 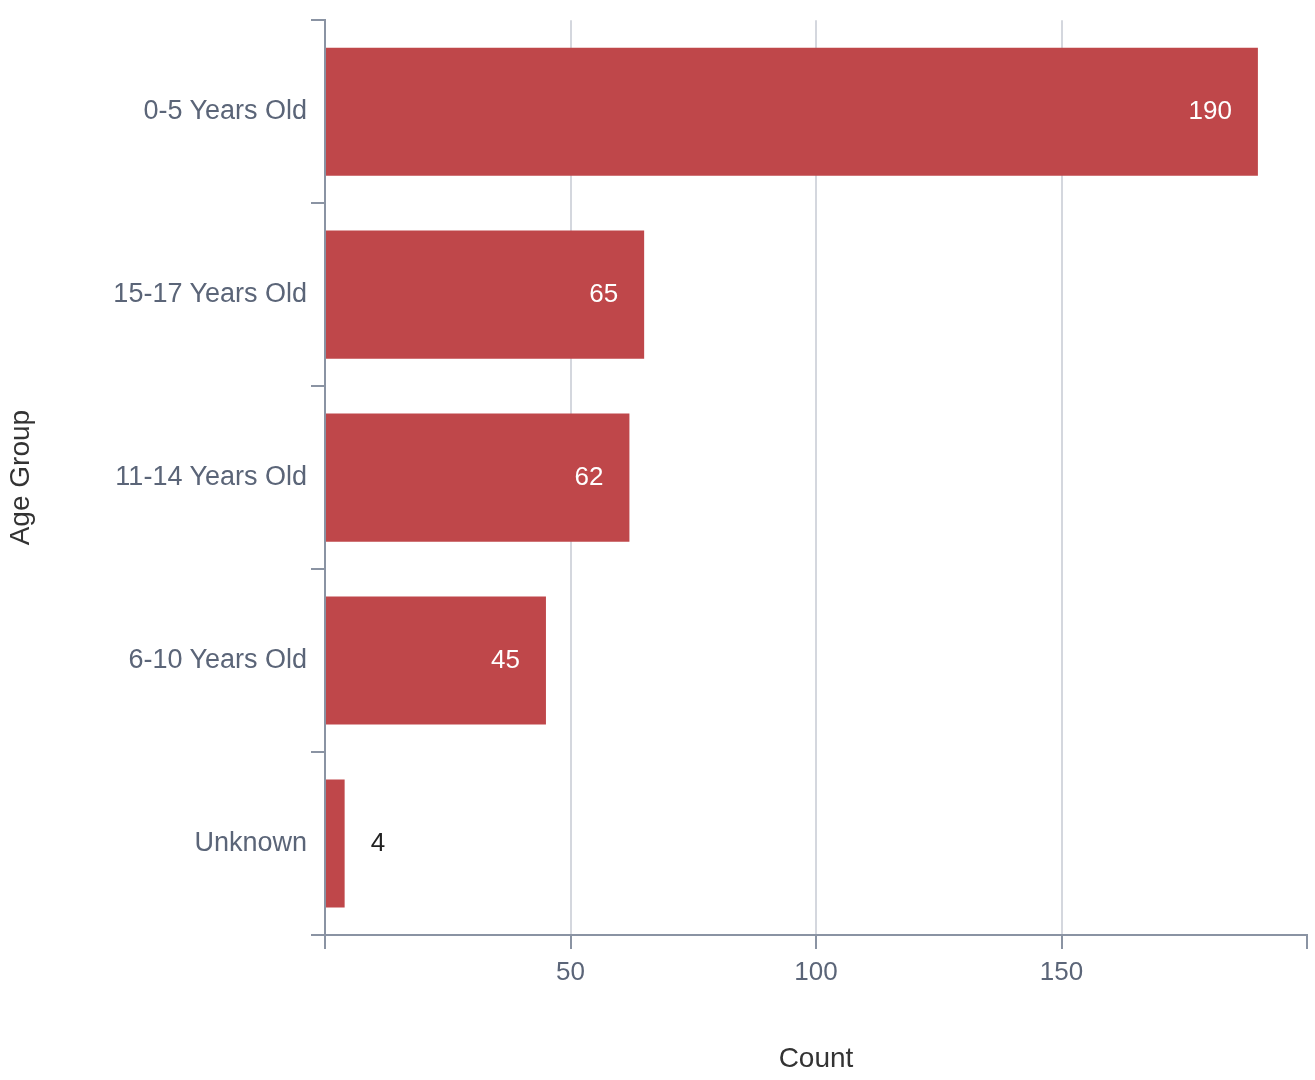 What do you see at coordinates (604, 292) in the screenshot?
I see `data-label: 65` at bounding box center [604, 292].